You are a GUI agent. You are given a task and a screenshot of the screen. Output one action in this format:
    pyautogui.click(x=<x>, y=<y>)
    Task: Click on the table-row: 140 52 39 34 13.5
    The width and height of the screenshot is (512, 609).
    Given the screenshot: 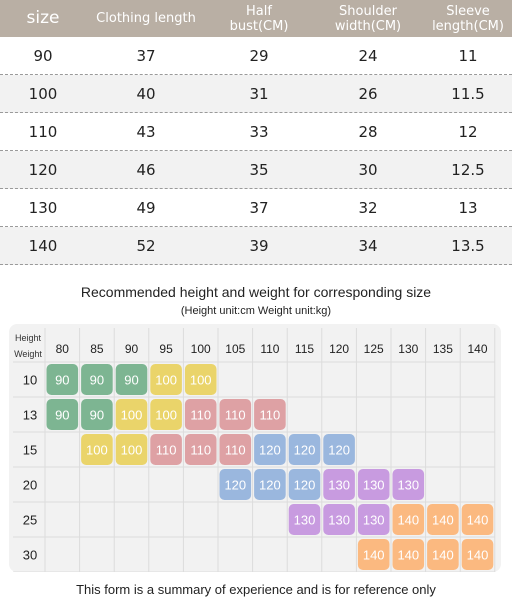 What is the action you would take?
    pyautogui.click(x=256, y=246)
    